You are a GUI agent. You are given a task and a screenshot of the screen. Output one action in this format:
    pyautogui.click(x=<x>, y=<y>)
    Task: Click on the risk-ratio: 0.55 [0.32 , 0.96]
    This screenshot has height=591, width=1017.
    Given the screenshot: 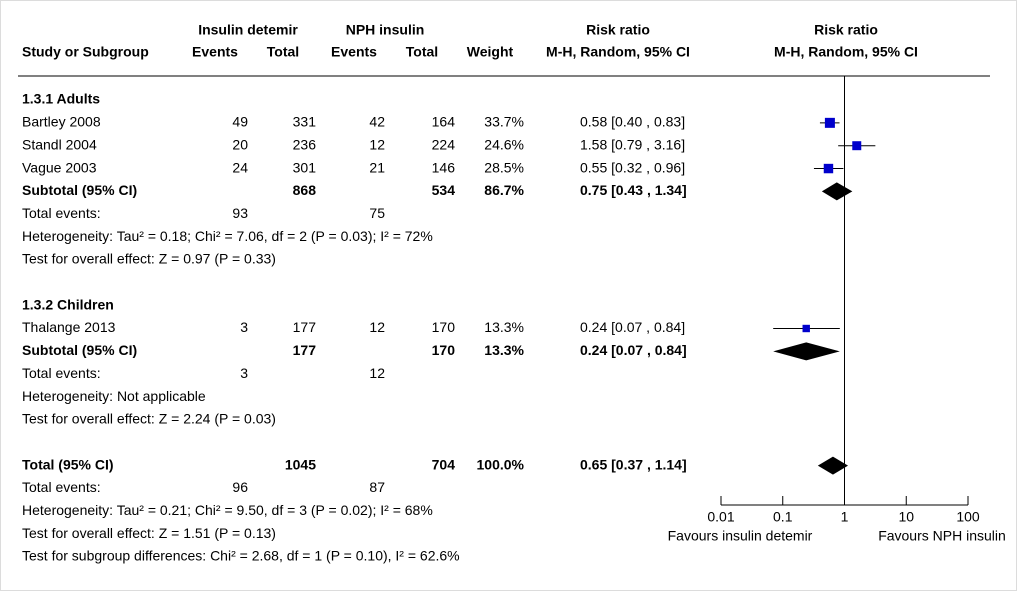 What is the action you would take?
    pyautogui.click(x=632, y=167)
    